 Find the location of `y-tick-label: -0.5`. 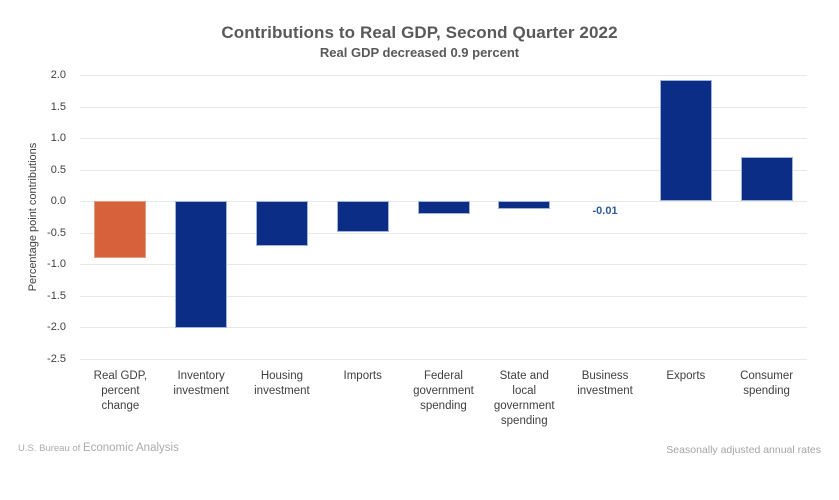

y-tick-label: -0.5 is located at coordinates (56, 232).